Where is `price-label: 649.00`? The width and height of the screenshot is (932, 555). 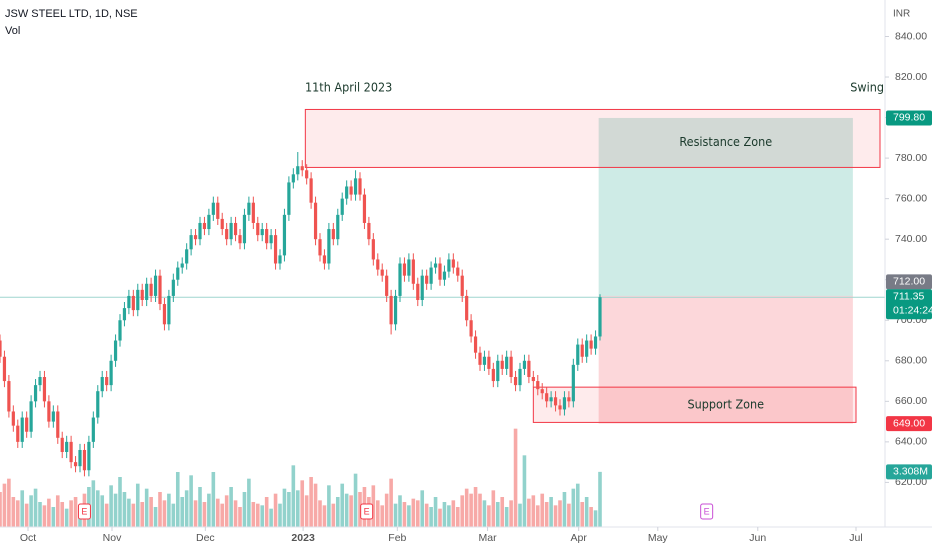 price-label: 649.00 is located at coordinates (909, 423).